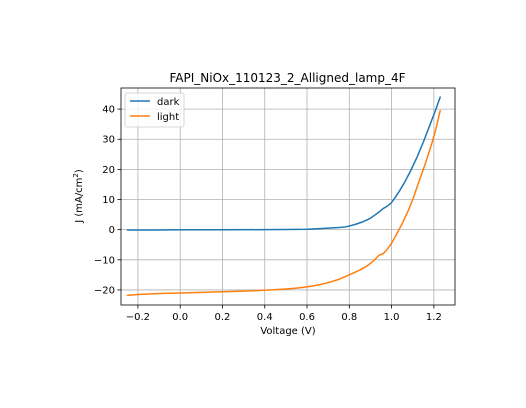 Image resolution: width=526 pixels, height=408 pixels. I want to click on x-axis-label: Voltage (V), so click(287, 331).